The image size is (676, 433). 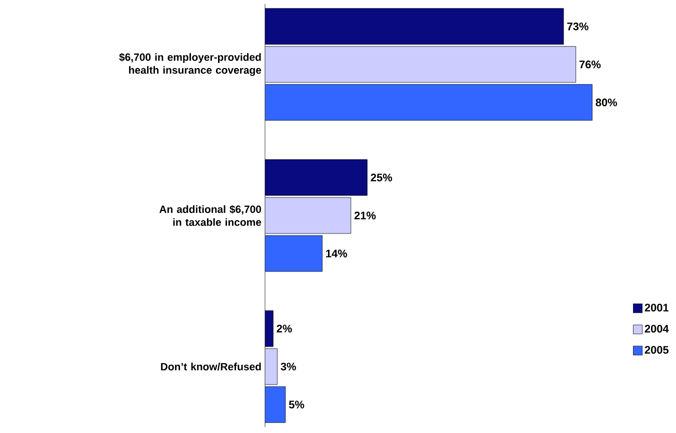 I want to click on data-label: 25%, so click(x=381, y=178).